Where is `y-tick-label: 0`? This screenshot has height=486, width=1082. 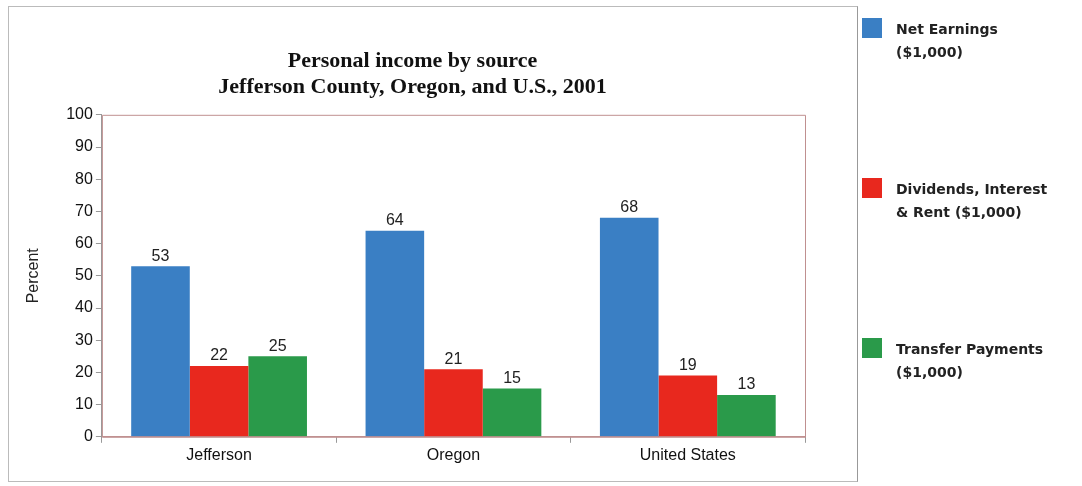
y-tick-label: 0 is located at coordinates (88, 436).